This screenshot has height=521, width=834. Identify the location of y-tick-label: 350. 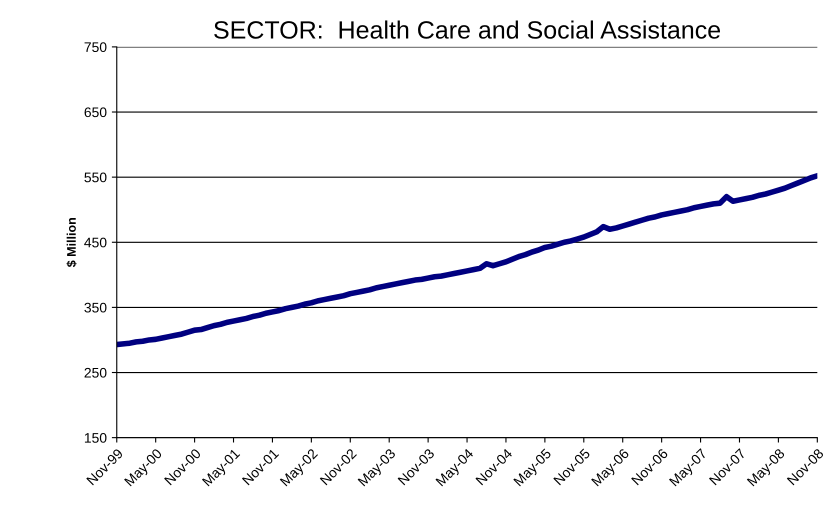
(95, 307).